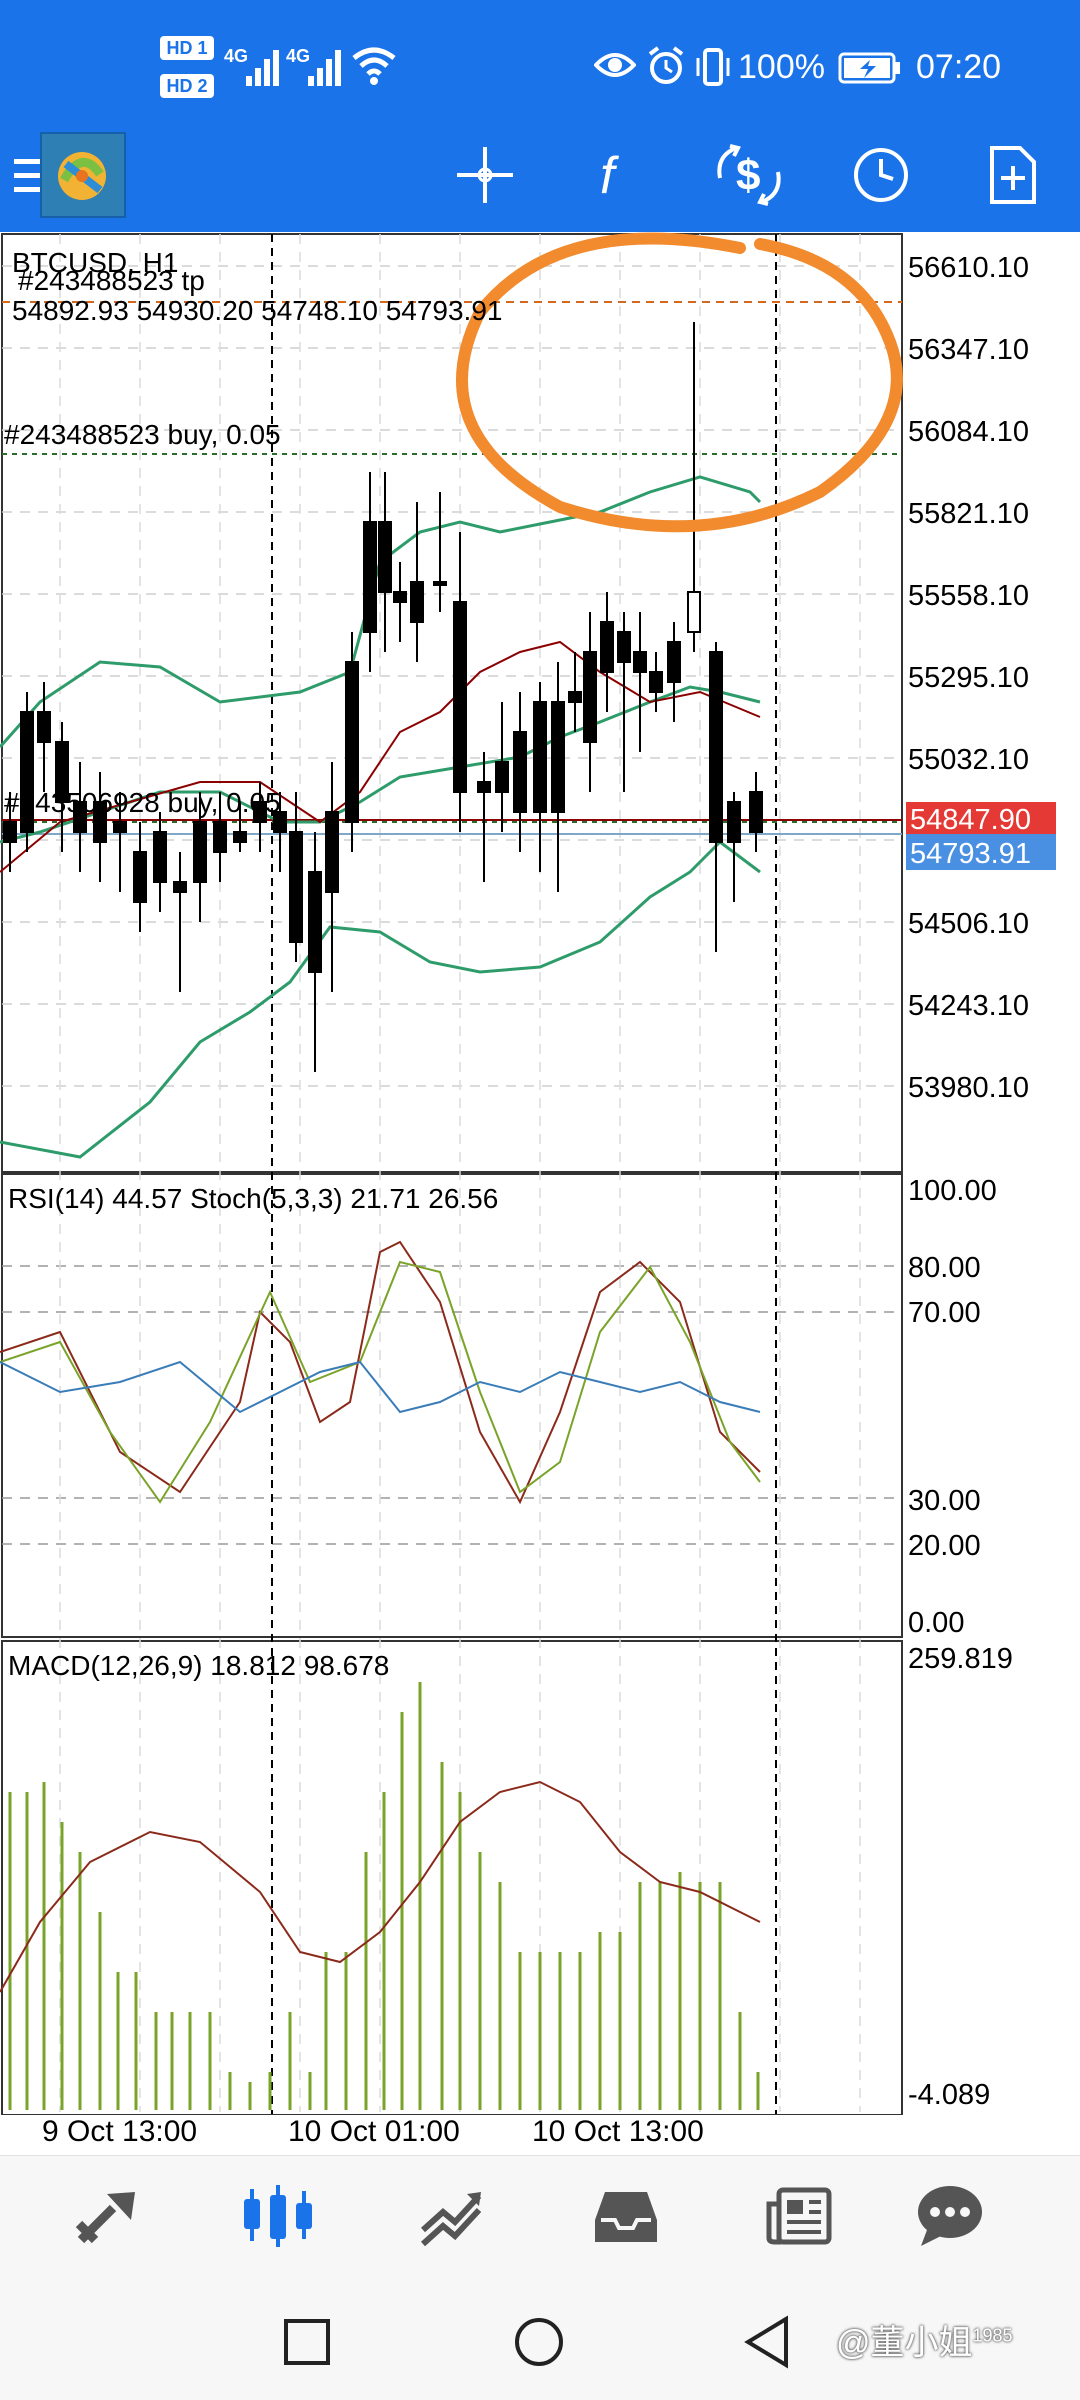  I want to click on back-button, so click(767, 2344).